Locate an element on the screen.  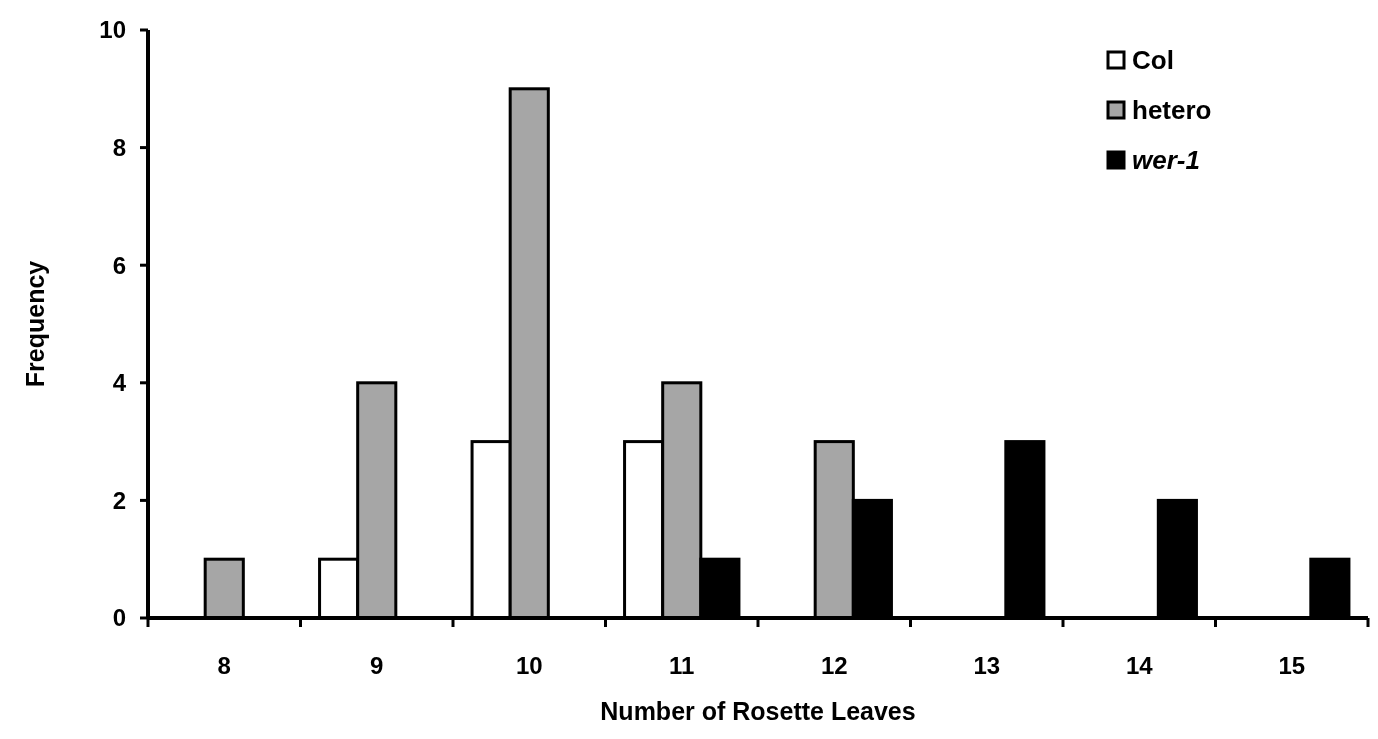
x-tick-label: 14 is located at coordinates (1139, 665).